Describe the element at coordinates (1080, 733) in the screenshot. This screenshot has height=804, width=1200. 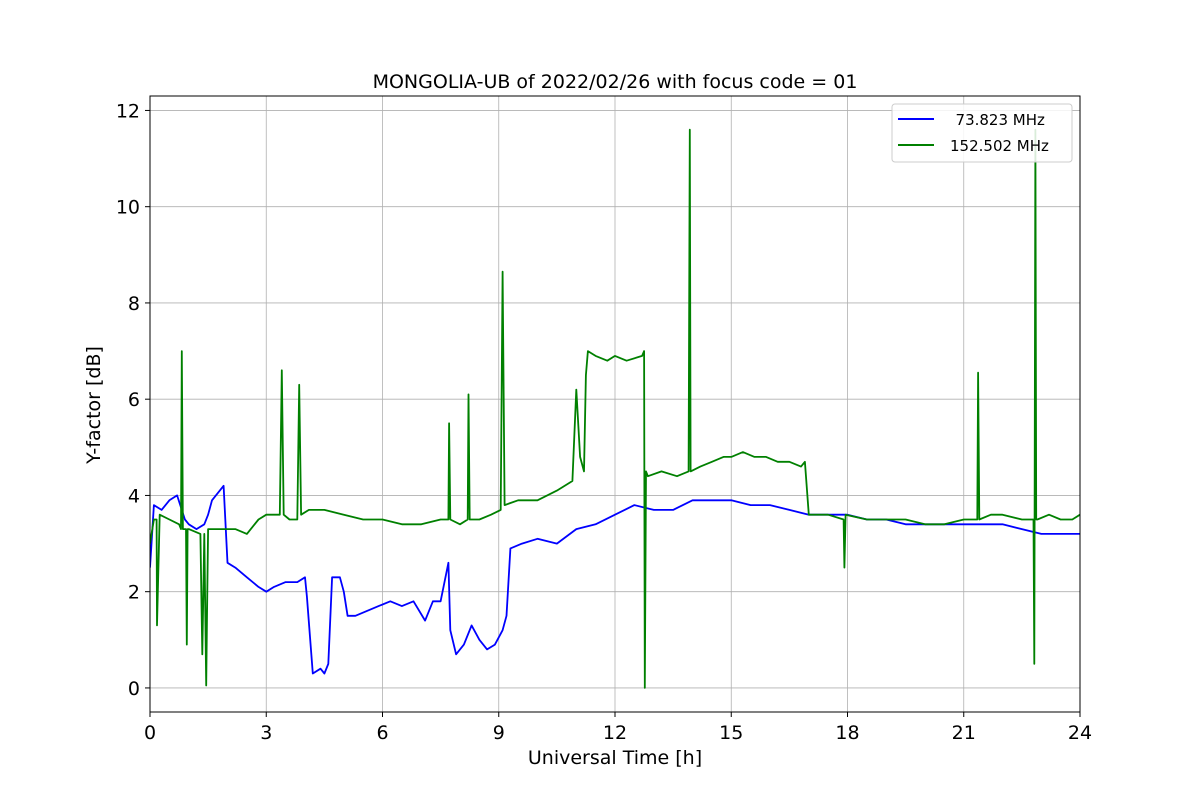
I see `x-tick-label: 24` at that location.